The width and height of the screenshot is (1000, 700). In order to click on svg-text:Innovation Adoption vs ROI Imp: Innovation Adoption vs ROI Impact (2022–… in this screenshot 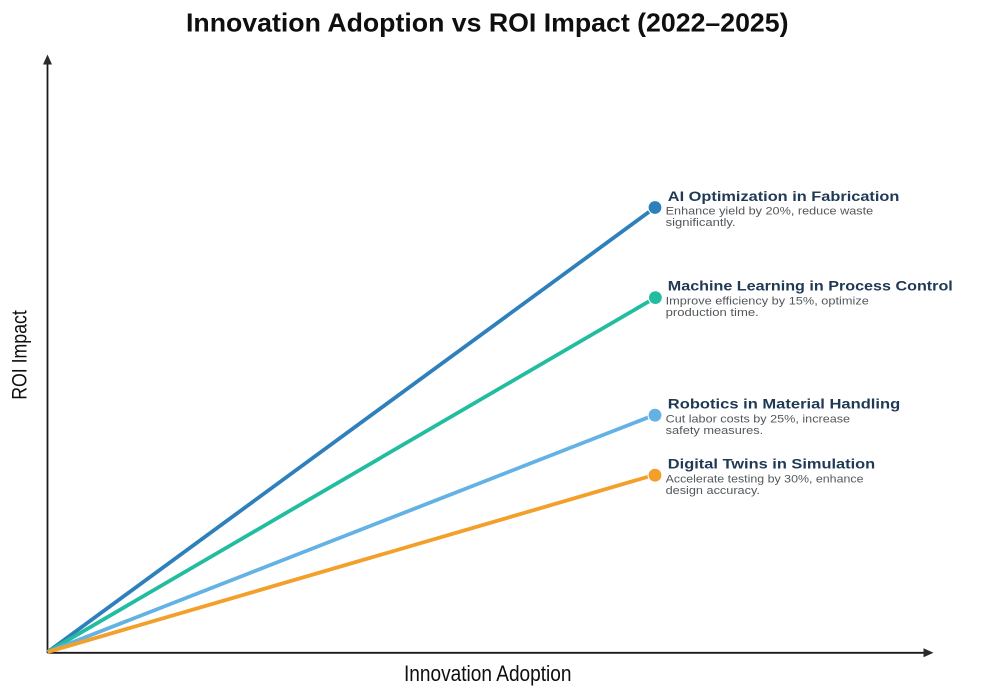, I will do `click(487, 22)`.